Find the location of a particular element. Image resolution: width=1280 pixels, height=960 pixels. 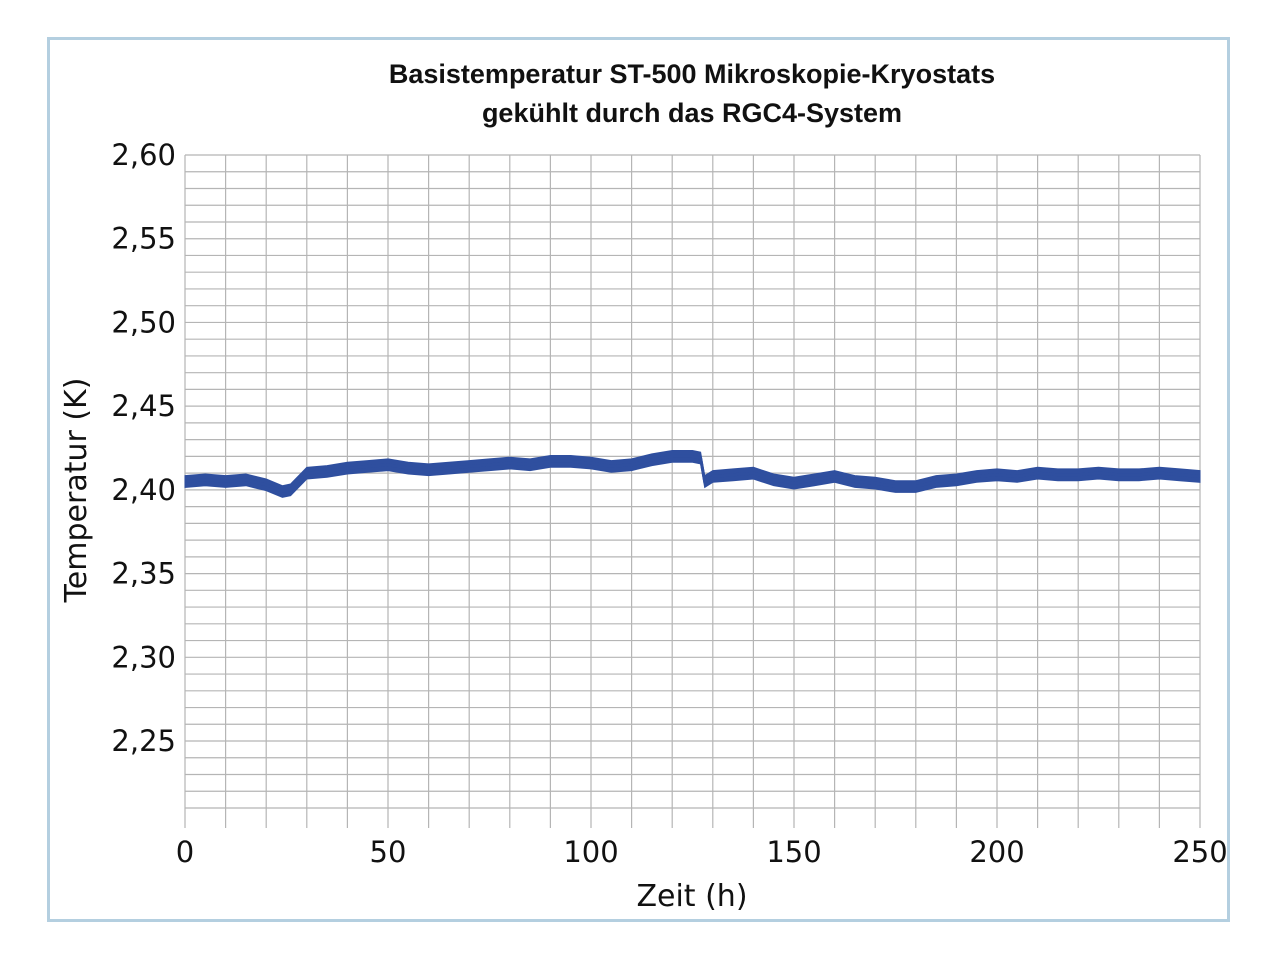

y-tick-label: 2,25 is located at coordinates (143, 741).